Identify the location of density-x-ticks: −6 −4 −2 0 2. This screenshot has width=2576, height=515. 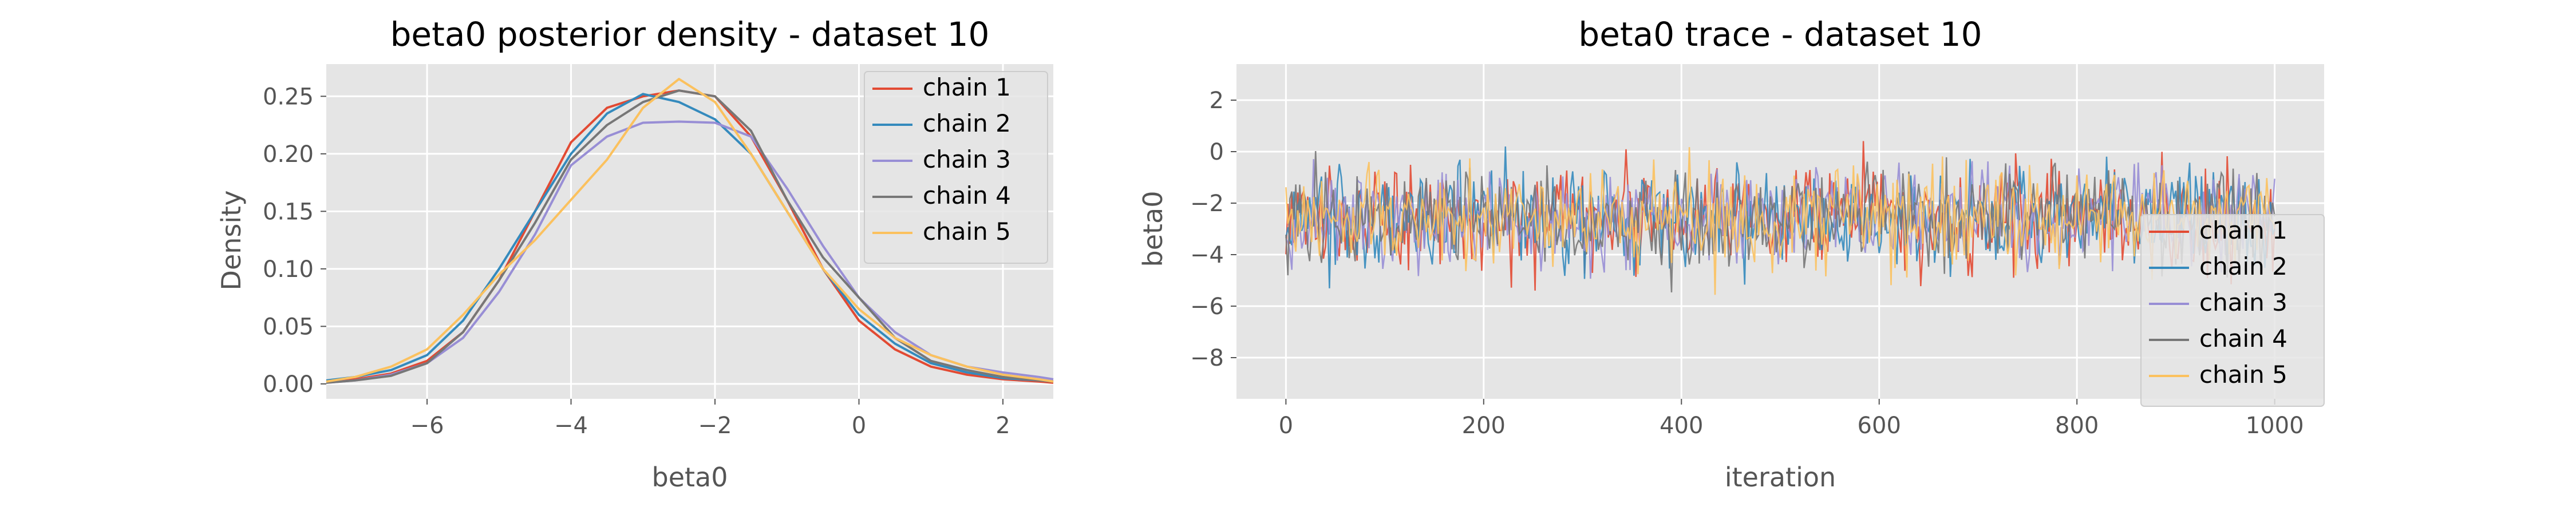
(710, 419).